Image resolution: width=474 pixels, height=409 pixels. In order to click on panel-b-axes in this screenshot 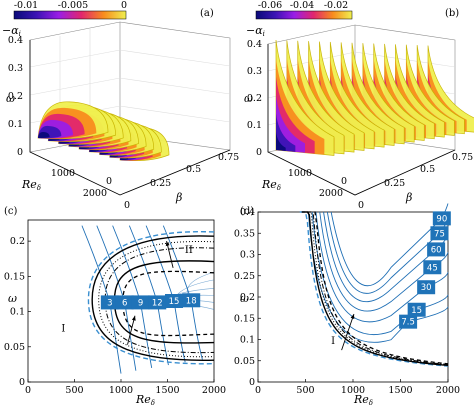, I will do `click(361, 120)`.